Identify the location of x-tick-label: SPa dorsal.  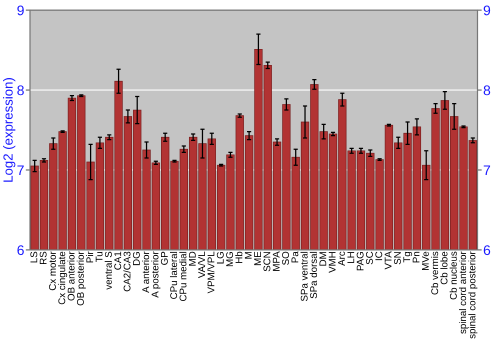
(313, 275).